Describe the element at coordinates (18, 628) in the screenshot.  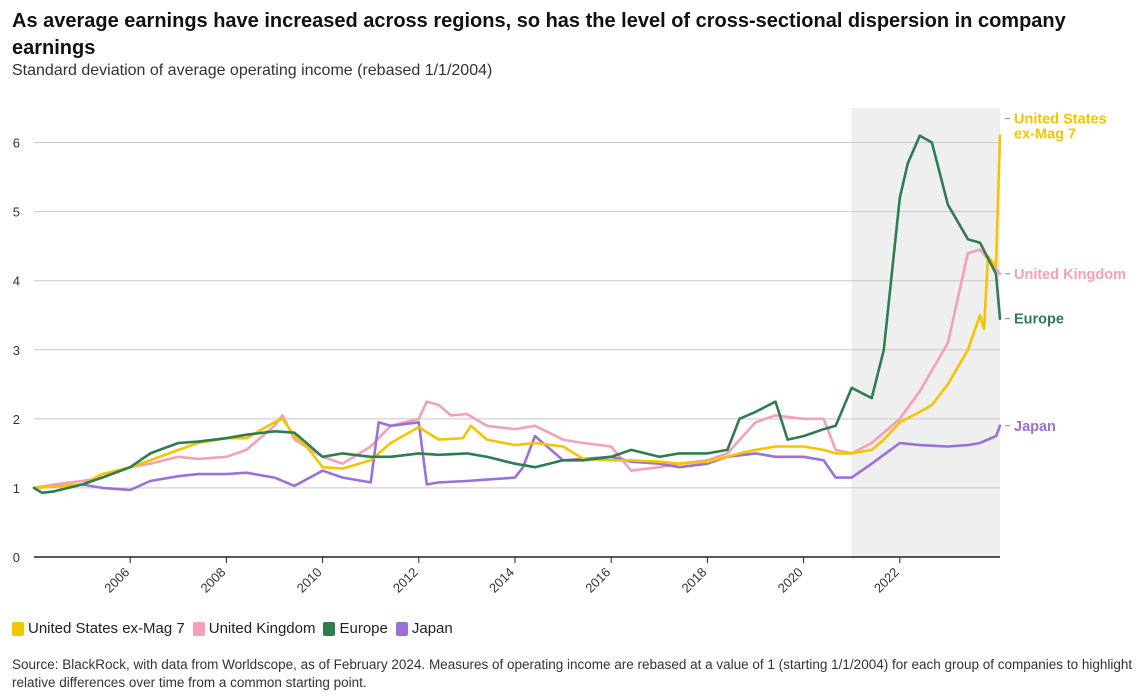
I see `legend-swatch-us` at that location.